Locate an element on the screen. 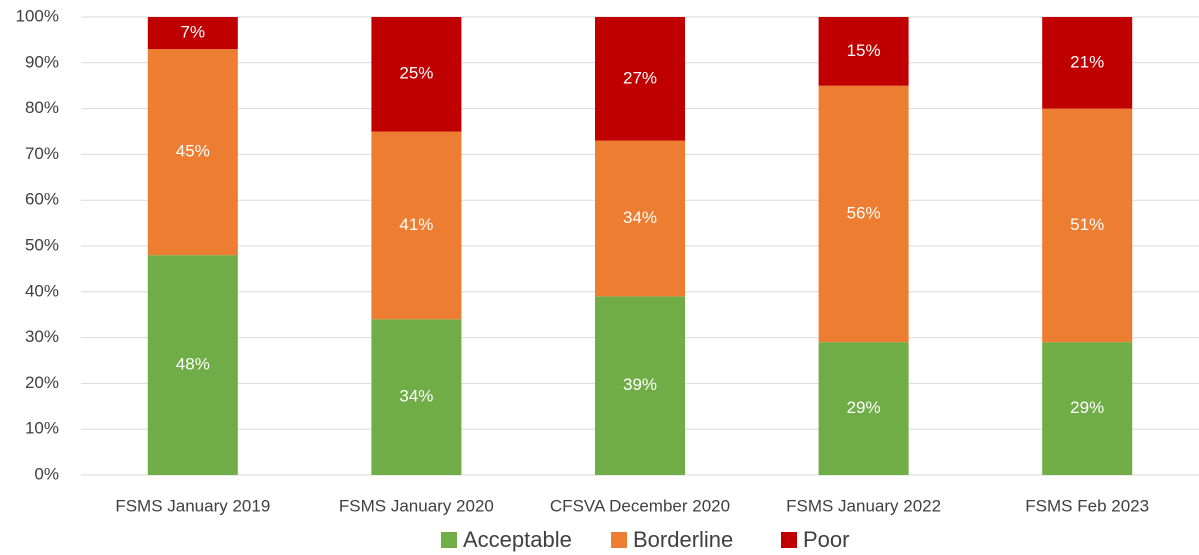  legend-label: Poor is located at coordinates (826, 539).